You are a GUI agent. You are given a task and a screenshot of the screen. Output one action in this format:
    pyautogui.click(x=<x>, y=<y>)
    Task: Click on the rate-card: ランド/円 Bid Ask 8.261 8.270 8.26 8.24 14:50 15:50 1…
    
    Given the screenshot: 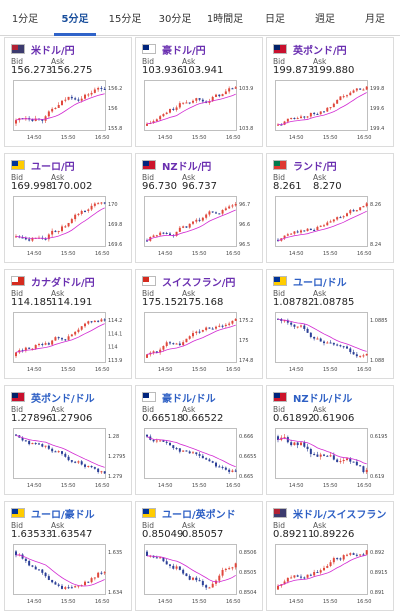 What is the action you would take?
    pyautogui.click(x=330, y=208)
    